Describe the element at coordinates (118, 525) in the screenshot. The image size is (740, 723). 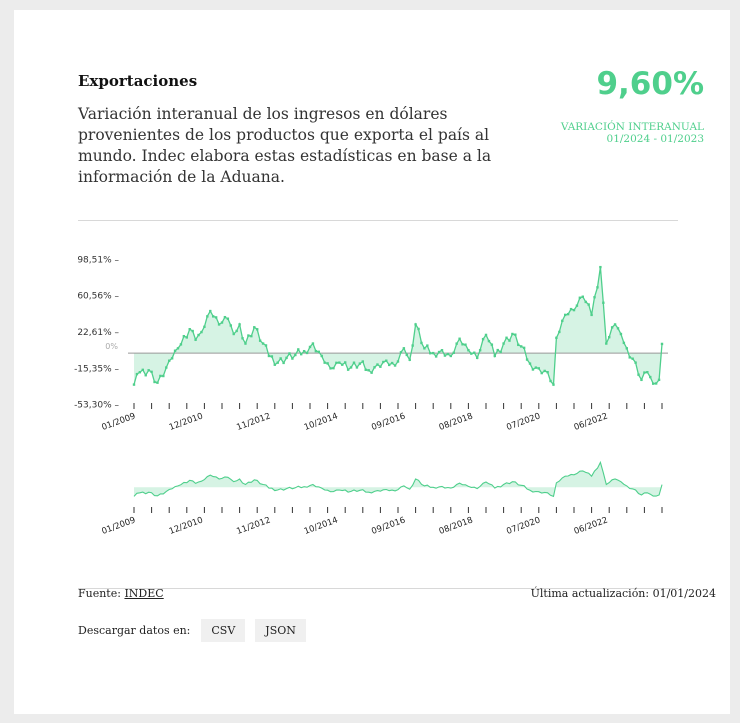
I see `brush-tick-label: 01/2009` at that location.